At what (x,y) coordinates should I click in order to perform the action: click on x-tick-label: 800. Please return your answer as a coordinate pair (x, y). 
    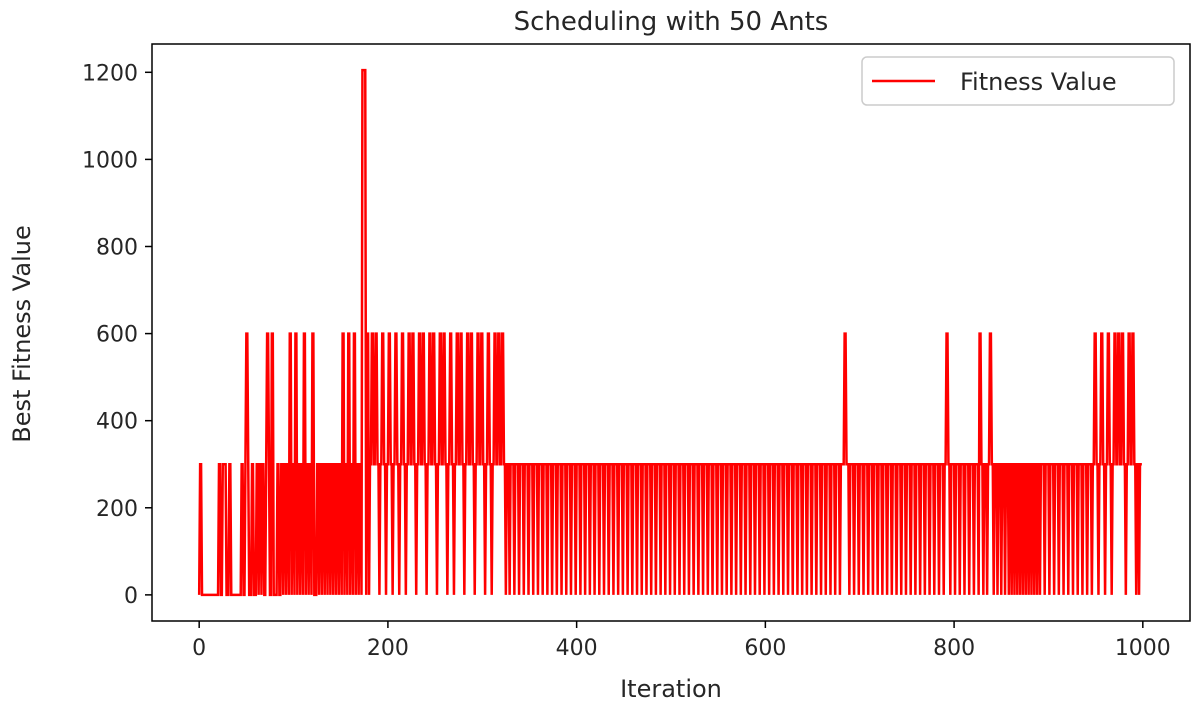
    Looking at the image, I should click on (954, 648).